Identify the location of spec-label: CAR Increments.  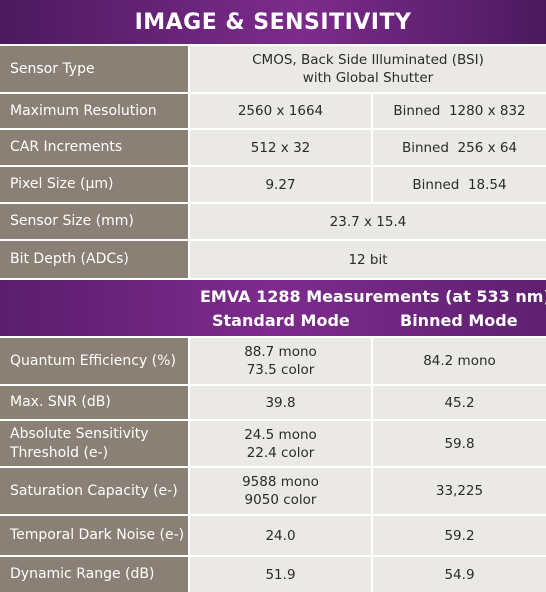
(94, 147).